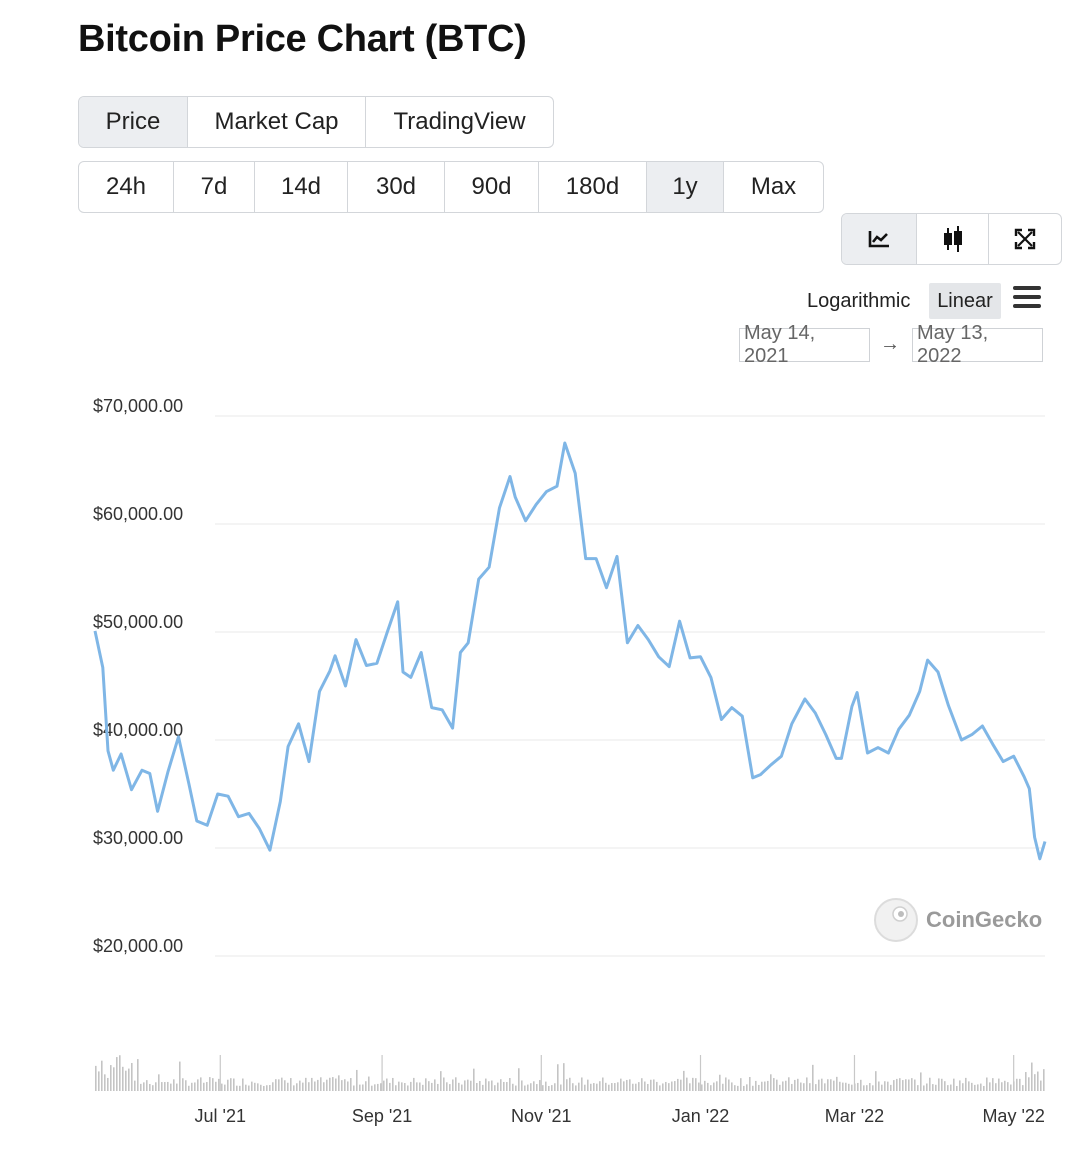 The width and height of the screenshot is (1082, 1152). I want to click on arrow-right-icon: →, so click(890, 344).